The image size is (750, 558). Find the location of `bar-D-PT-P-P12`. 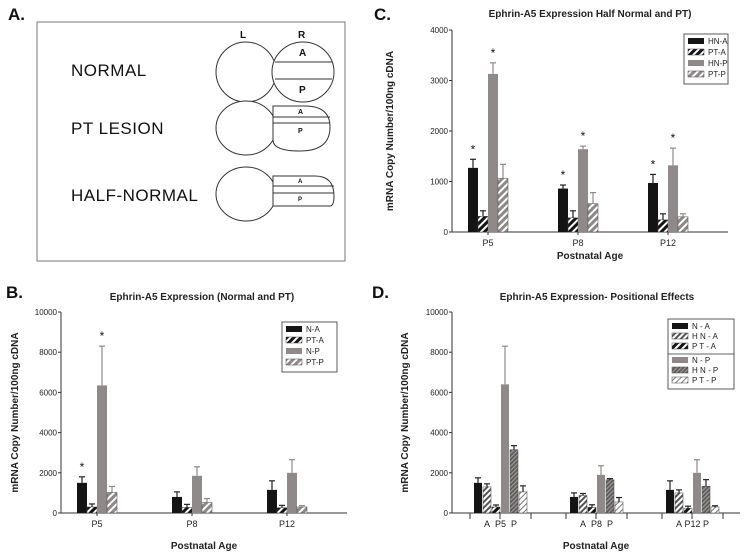

bar-D-PT-P-P12 is located at coordinates (715, 510).